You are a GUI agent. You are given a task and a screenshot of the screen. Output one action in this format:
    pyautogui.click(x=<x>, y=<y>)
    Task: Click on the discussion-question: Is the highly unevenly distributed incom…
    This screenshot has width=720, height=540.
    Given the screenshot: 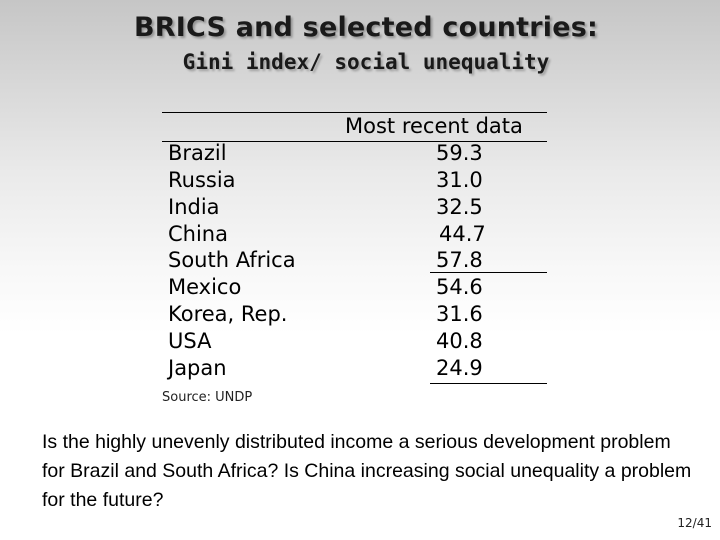 What is the action you would take?
    pyautogui.click(x=367, y=471)
    